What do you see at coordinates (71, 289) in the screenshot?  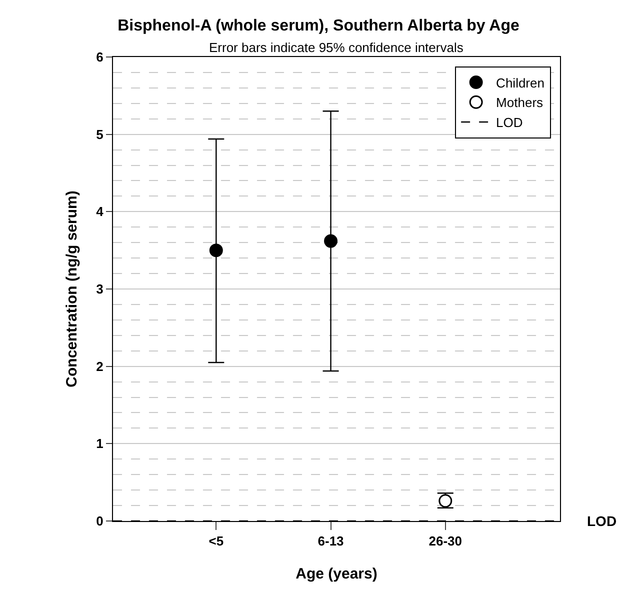 I see `y-axis-title: Concentration (ng/g serum)` at bounding box center [71, 289].